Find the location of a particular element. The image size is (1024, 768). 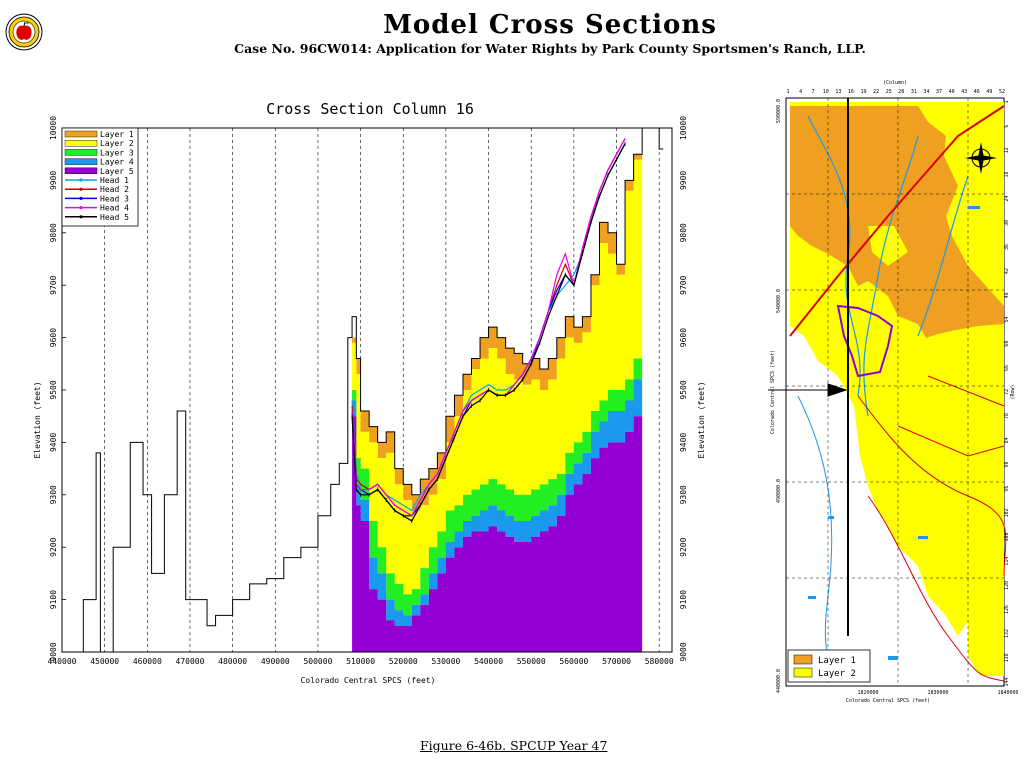

map-row-tick: 24 is located at coordinates (1007, 199).